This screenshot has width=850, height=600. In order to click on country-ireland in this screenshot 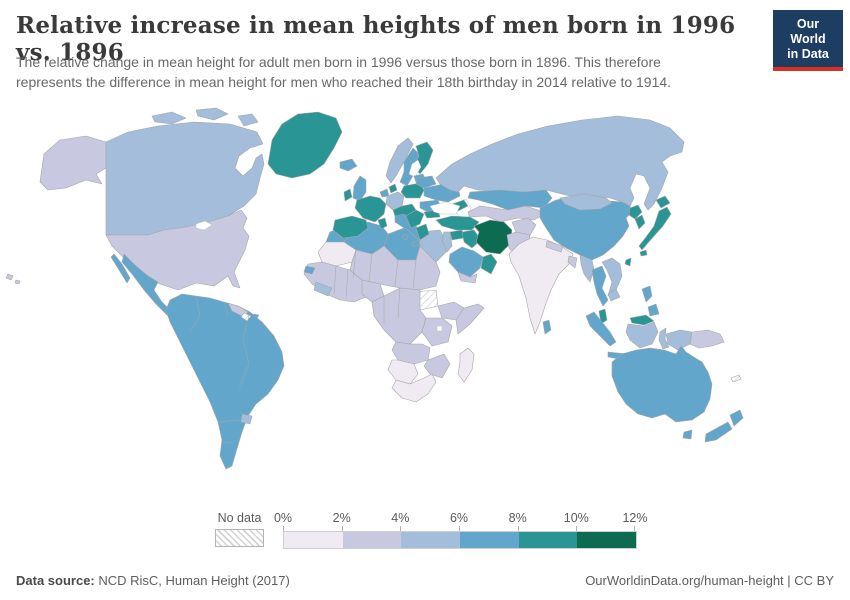, I will do `click(348, 195)`.